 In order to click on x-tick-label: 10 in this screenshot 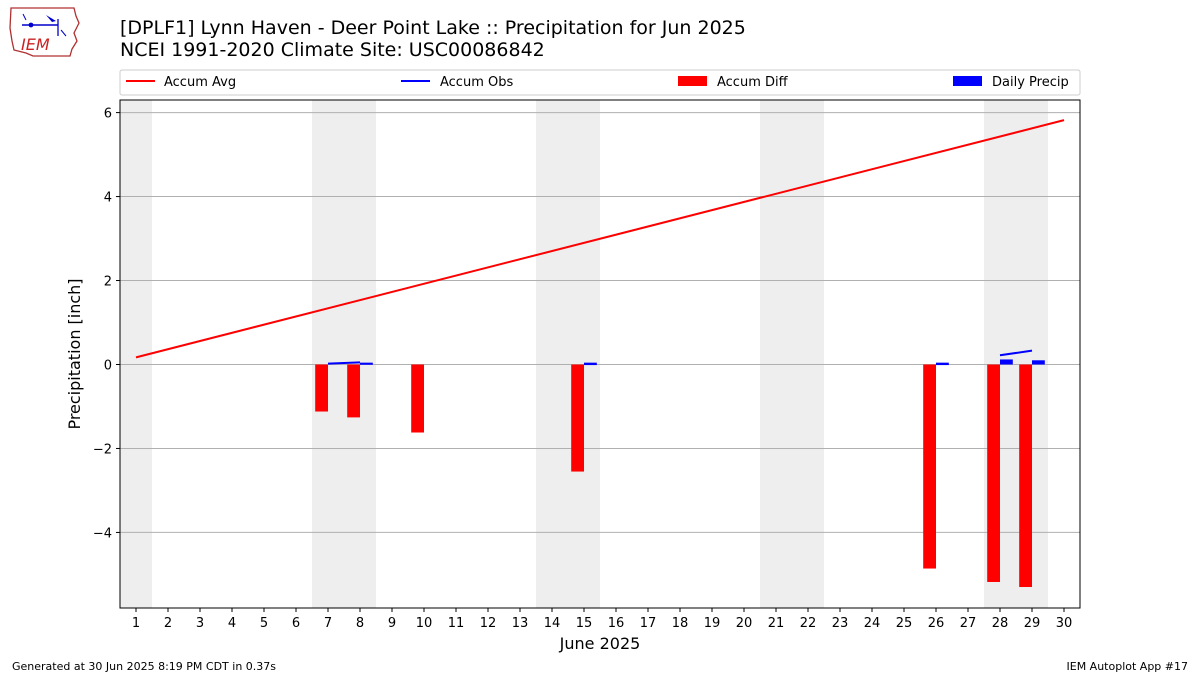, I will do `click(424, 623)`.